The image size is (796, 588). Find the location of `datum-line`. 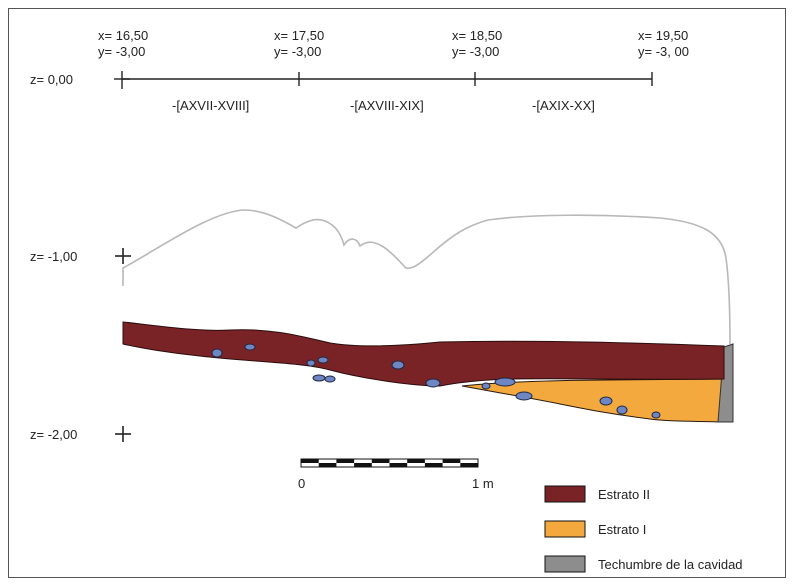

datum-line is located at coordinates (383, 80).